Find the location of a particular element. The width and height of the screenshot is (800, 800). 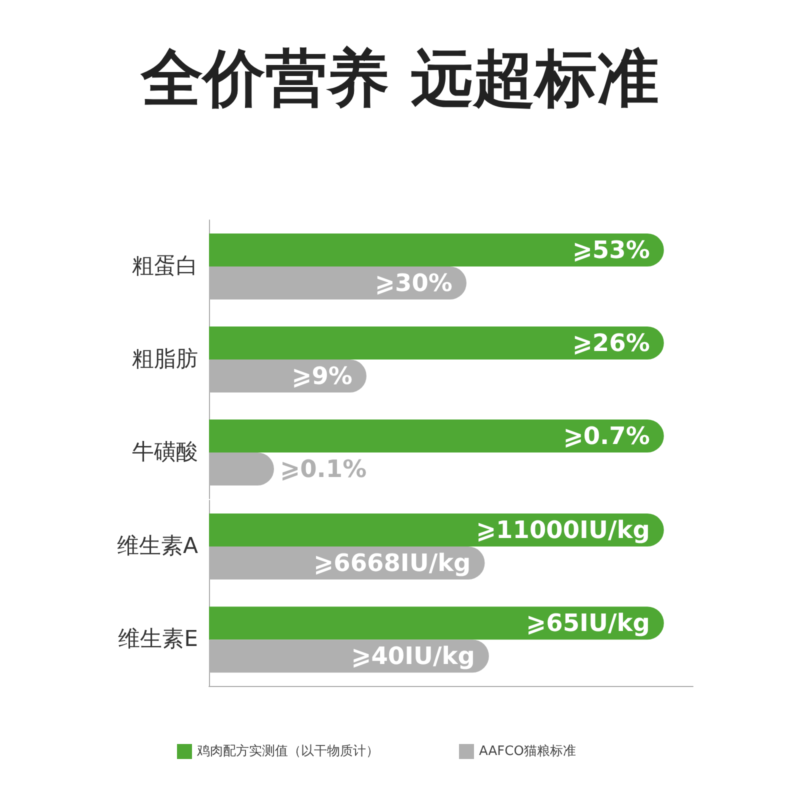

data-label: ⩾30% is located at coordinates (413, 283).